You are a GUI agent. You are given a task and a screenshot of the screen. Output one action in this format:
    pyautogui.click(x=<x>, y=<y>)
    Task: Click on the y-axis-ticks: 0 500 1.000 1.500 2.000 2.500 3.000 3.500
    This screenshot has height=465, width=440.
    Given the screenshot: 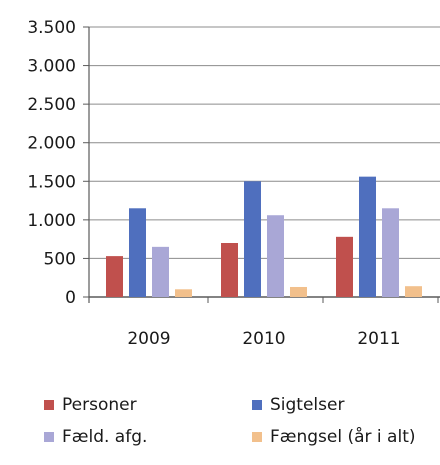 What is the action you would take?
    pyautogui.click(x=51, y=163)
    